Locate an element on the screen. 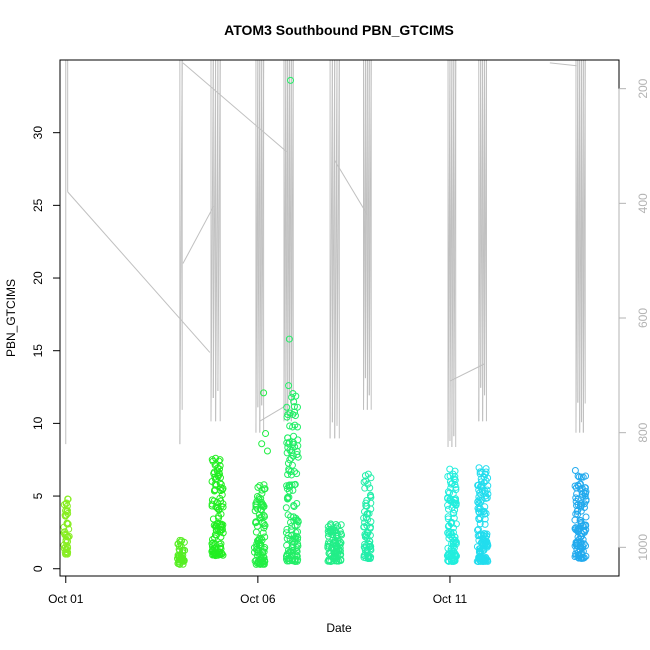  y2-tick-label: 800 is located at coordinates (643, 432).